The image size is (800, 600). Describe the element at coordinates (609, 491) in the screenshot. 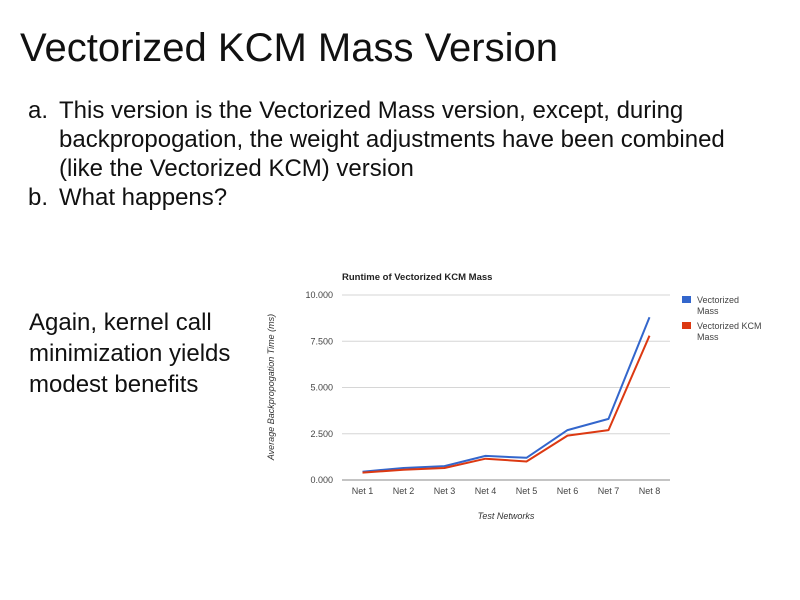

I see `x-tick-label: Net 7` at that location.